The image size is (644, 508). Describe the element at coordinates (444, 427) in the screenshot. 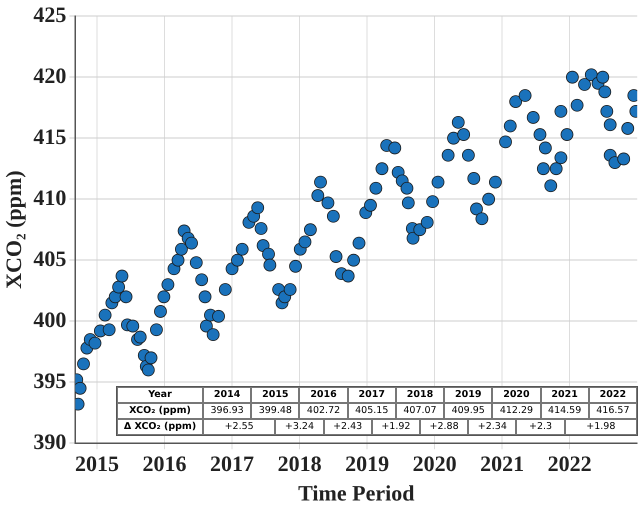

I see `annotation: +2.88` at that location.